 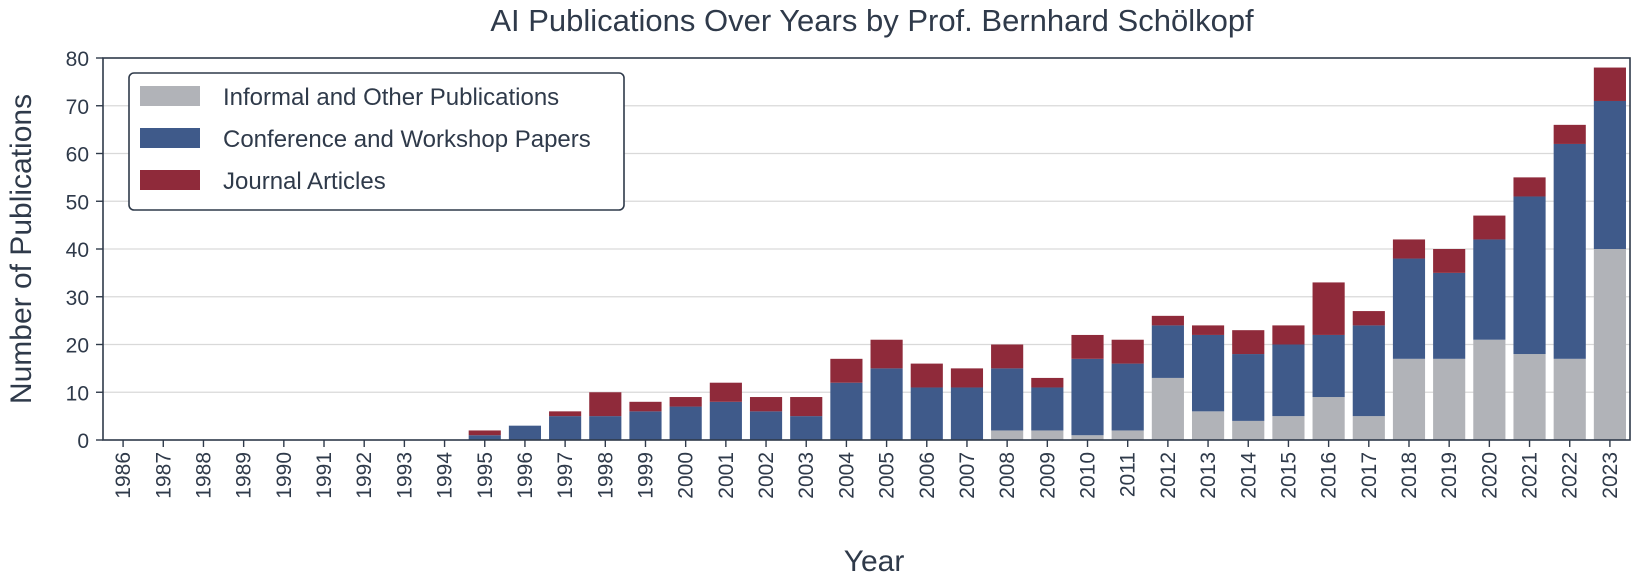 I want to click on x-tick-label: 2003, so click(x=806, y=475).